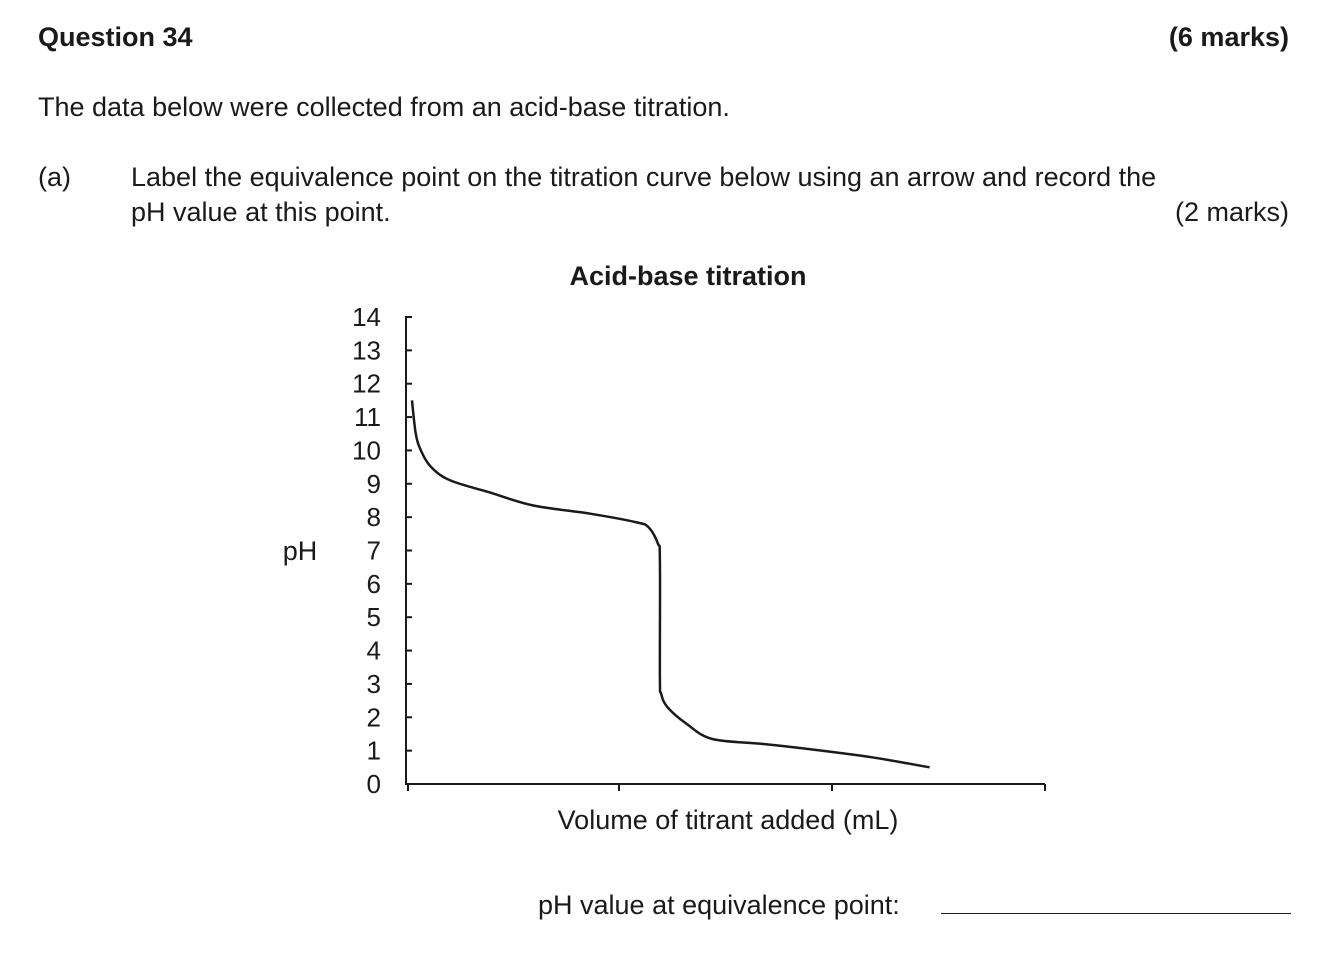 Image resolution: width=1334 pixels, height=958 pixels. What do you see at coordinates (366, 317) in the screenshot?
I see `y-axis-tick-label: 14` at bounding box center [366, 317].